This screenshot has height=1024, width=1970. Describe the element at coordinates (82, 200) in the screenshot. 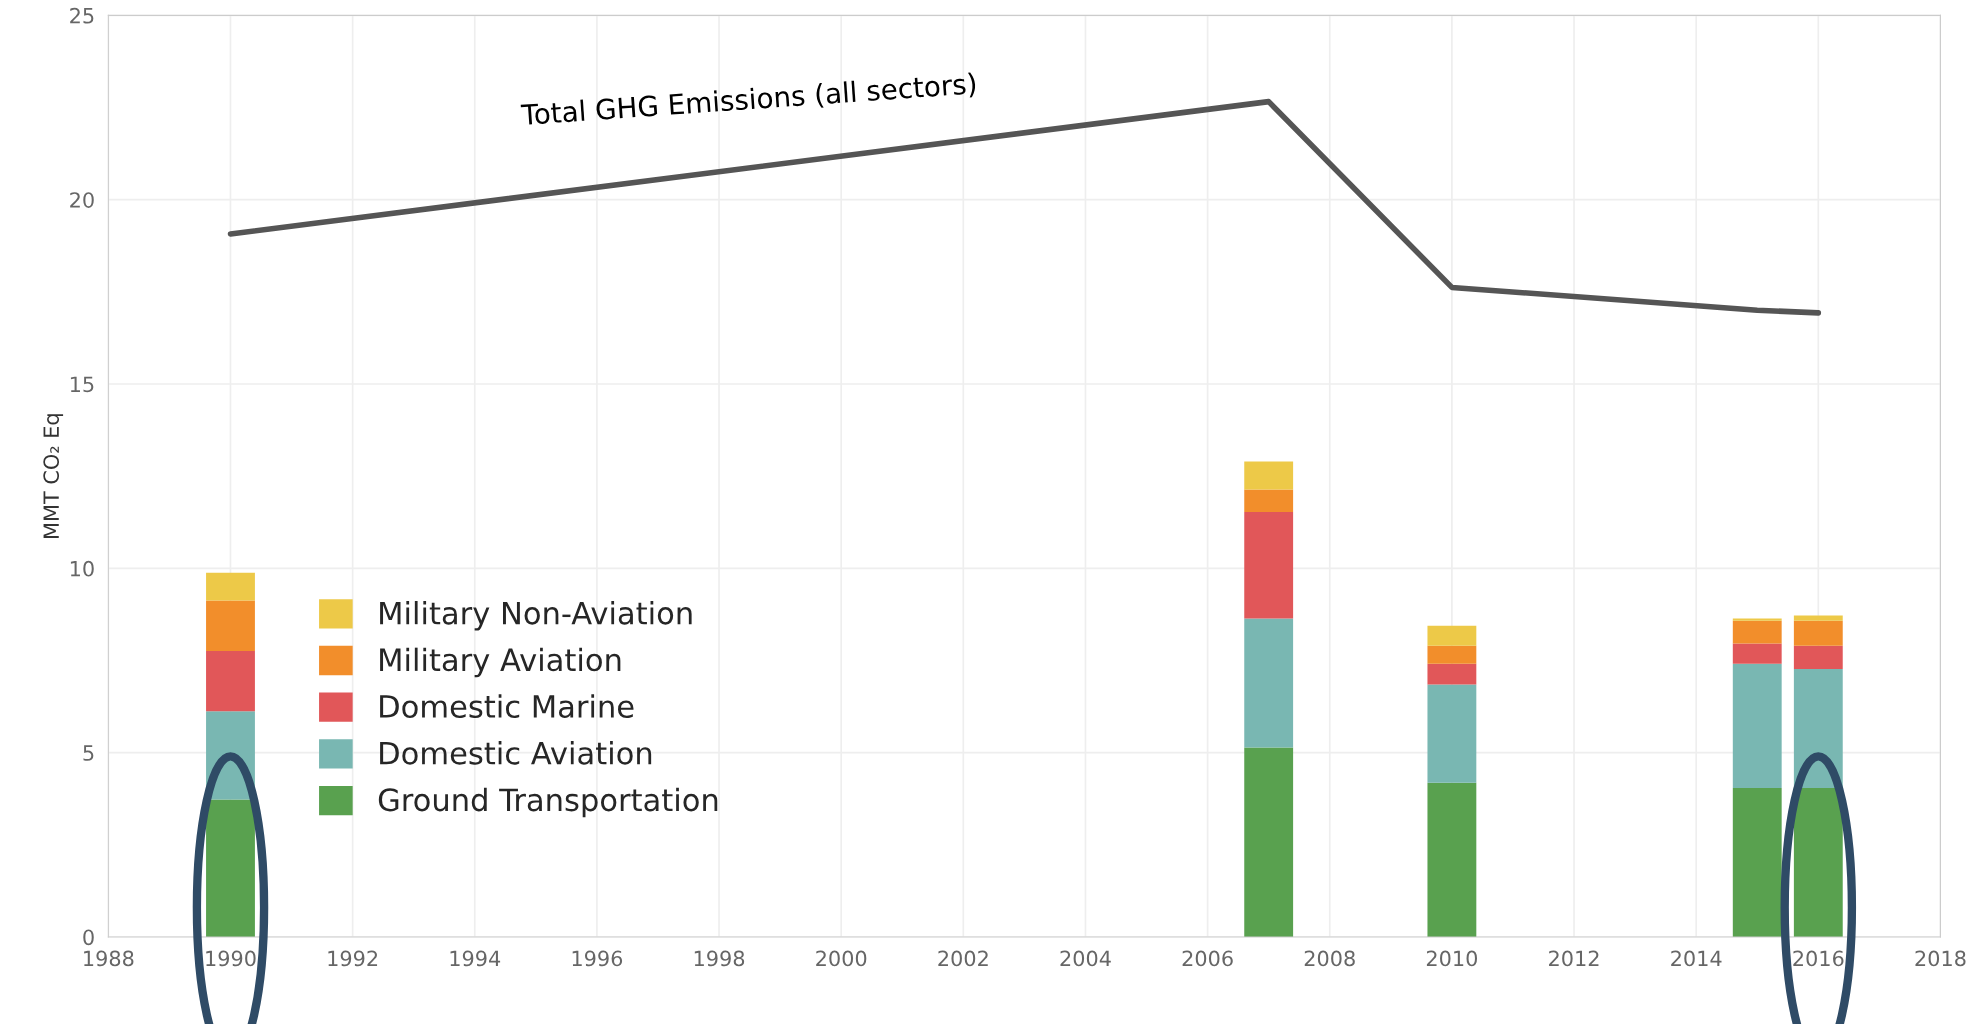

I see `y-tick-label: 20` at that location.